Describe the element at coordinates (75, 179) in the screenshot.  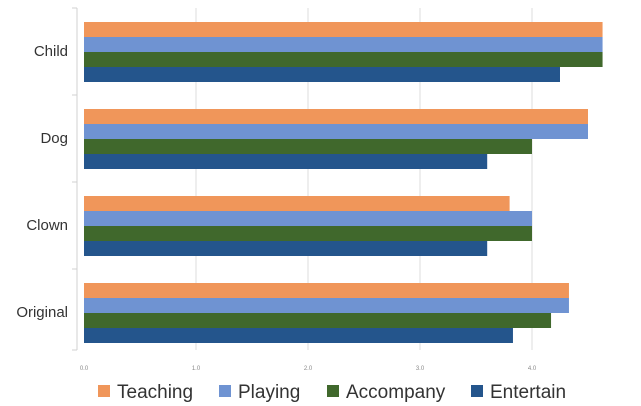
I see `y-axis` at that location.